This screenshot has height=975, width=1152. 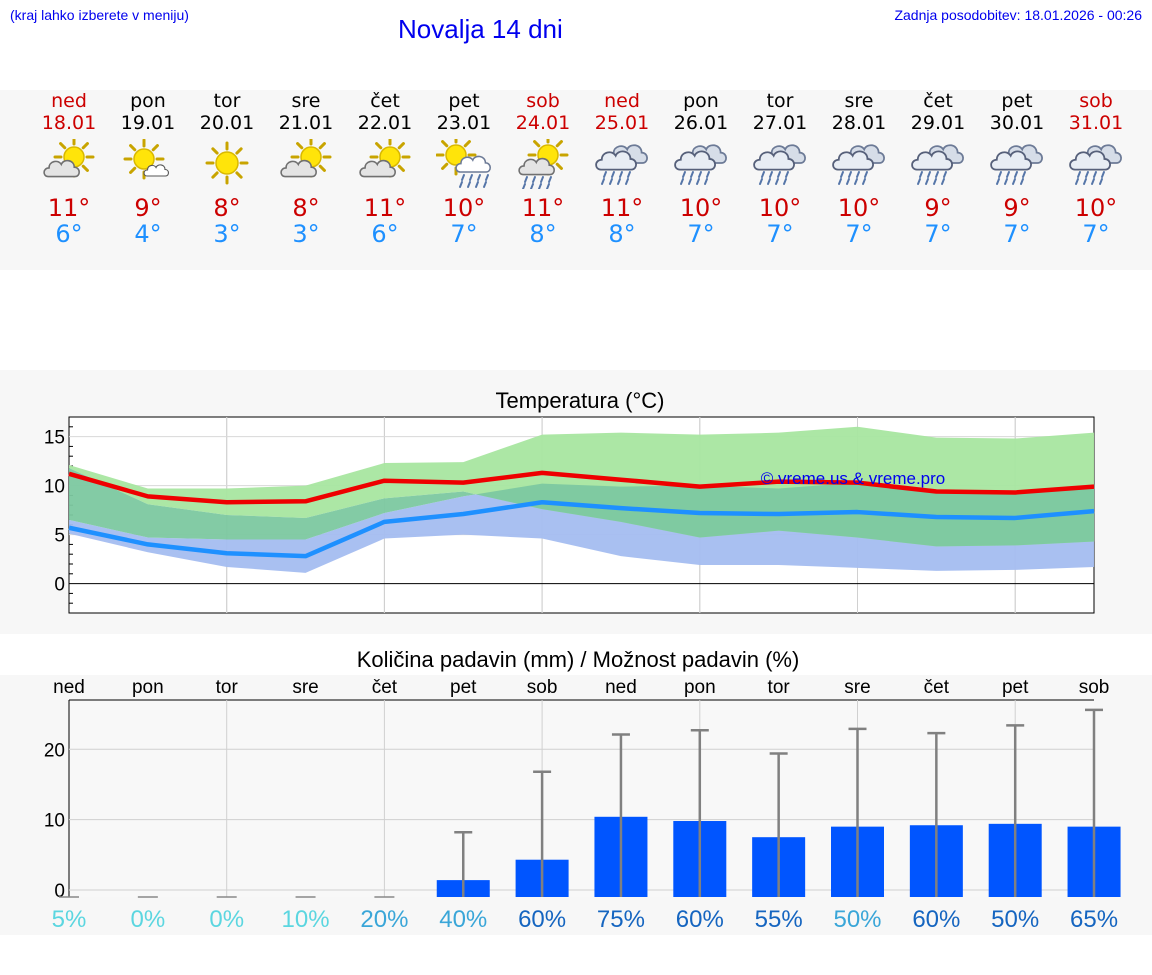 I want to click on precip-probability: 40%, so click(x=463, y=919).